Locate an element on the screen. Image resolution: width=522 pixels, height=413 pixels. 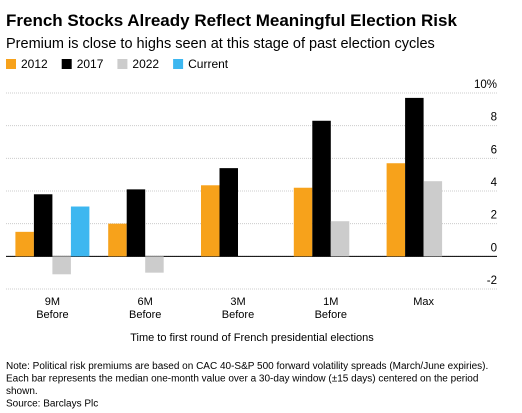
y-tick-label: -2 is located at coordinates (492, 281).